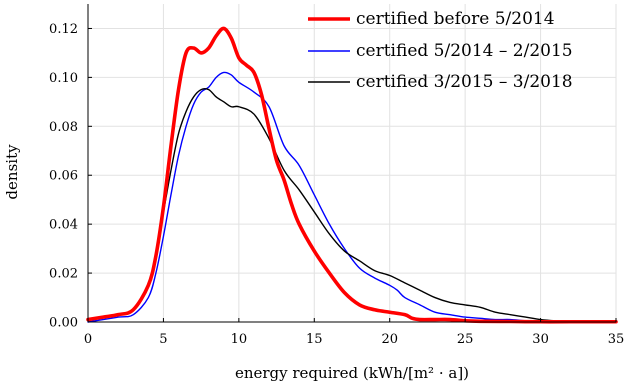 The height and width of the screenshot is (391, 624). What do you see at coordinates (455, 19) in the screenshot?
I see `legend-label: certified before 5/2014` at bounding box center [455, 19].